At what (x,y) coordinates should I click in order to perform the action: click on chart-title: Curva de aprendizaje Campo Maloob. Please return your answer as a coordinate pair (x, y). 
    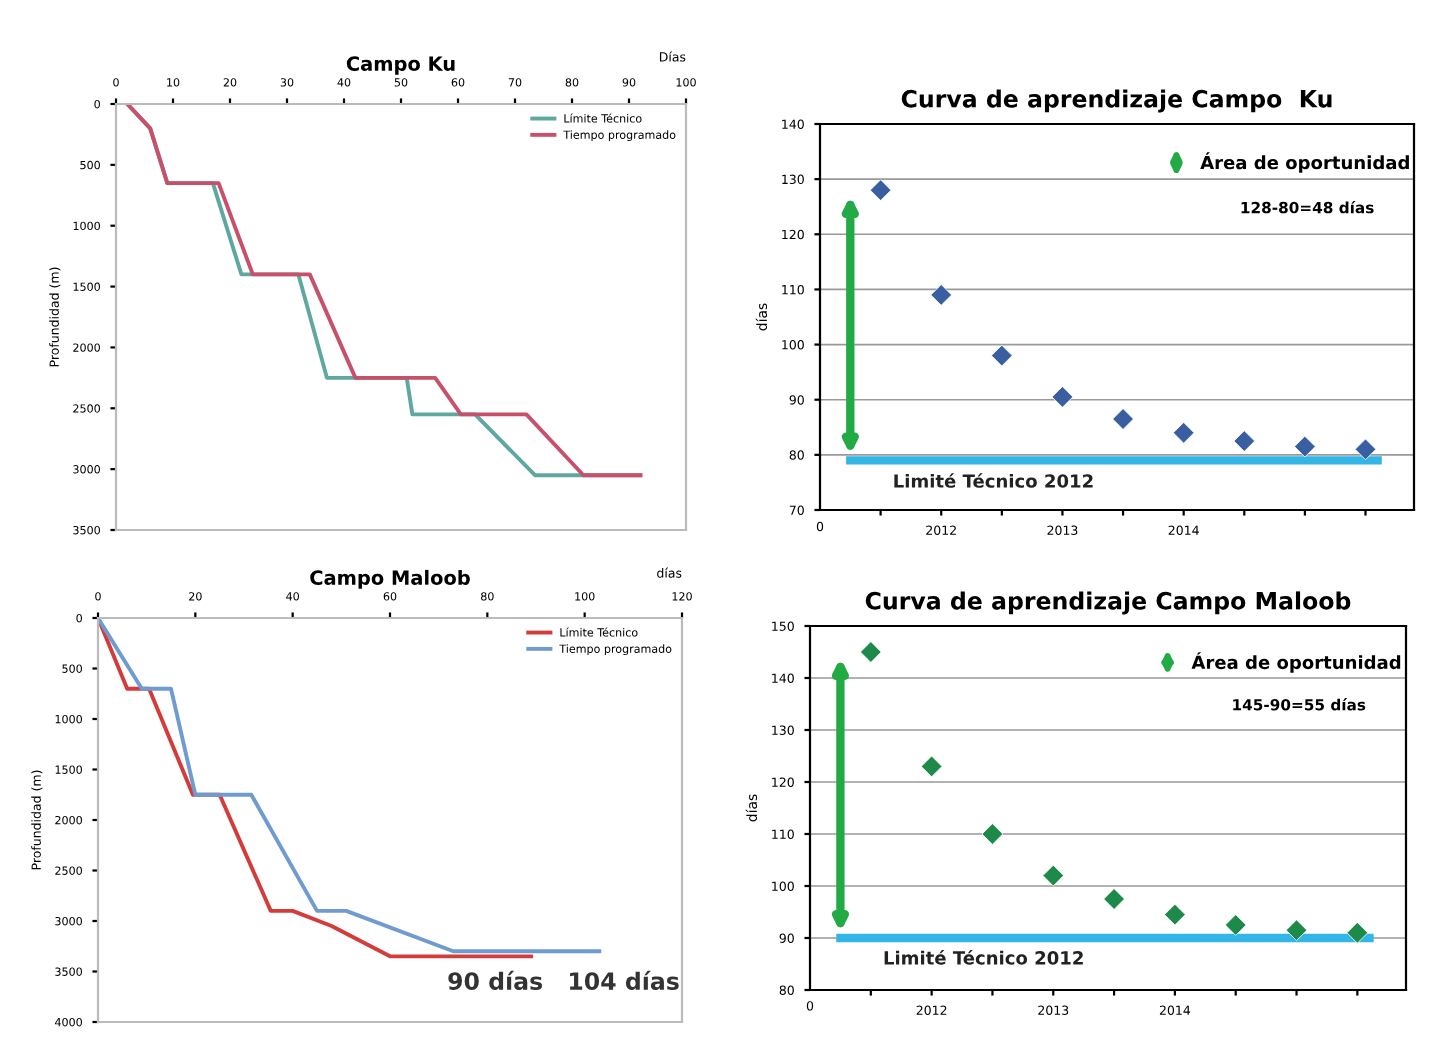
    Looking at the image, I should click on (1108, 603).